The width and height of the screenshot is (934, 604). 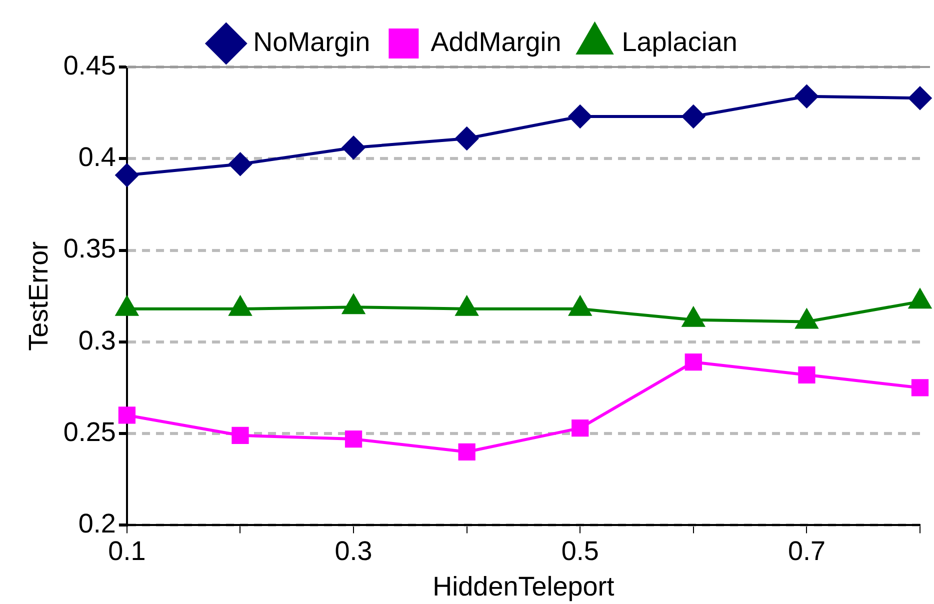 I want to click on x-tick-label: 0.7, so click(x=807, y=551).